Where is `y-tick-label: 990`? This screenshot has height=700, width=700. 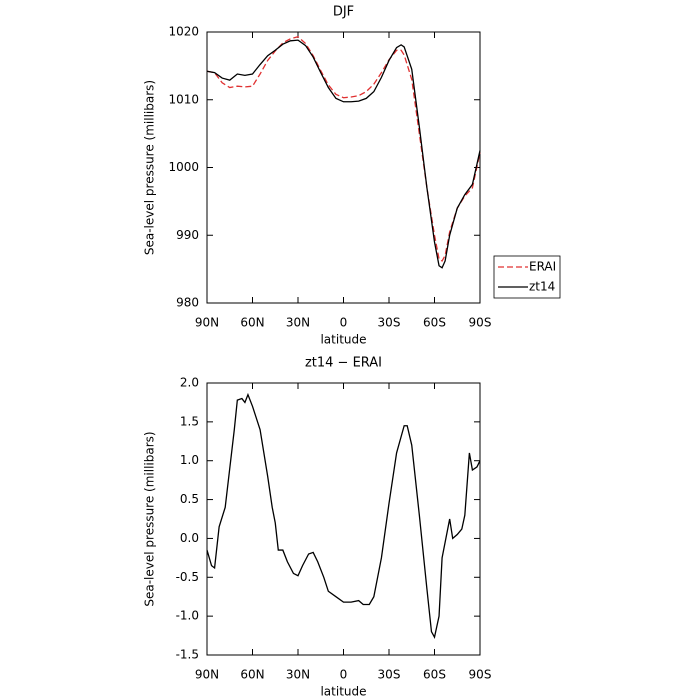 y-tick-label: 990 is located at coordinates (187, 235).